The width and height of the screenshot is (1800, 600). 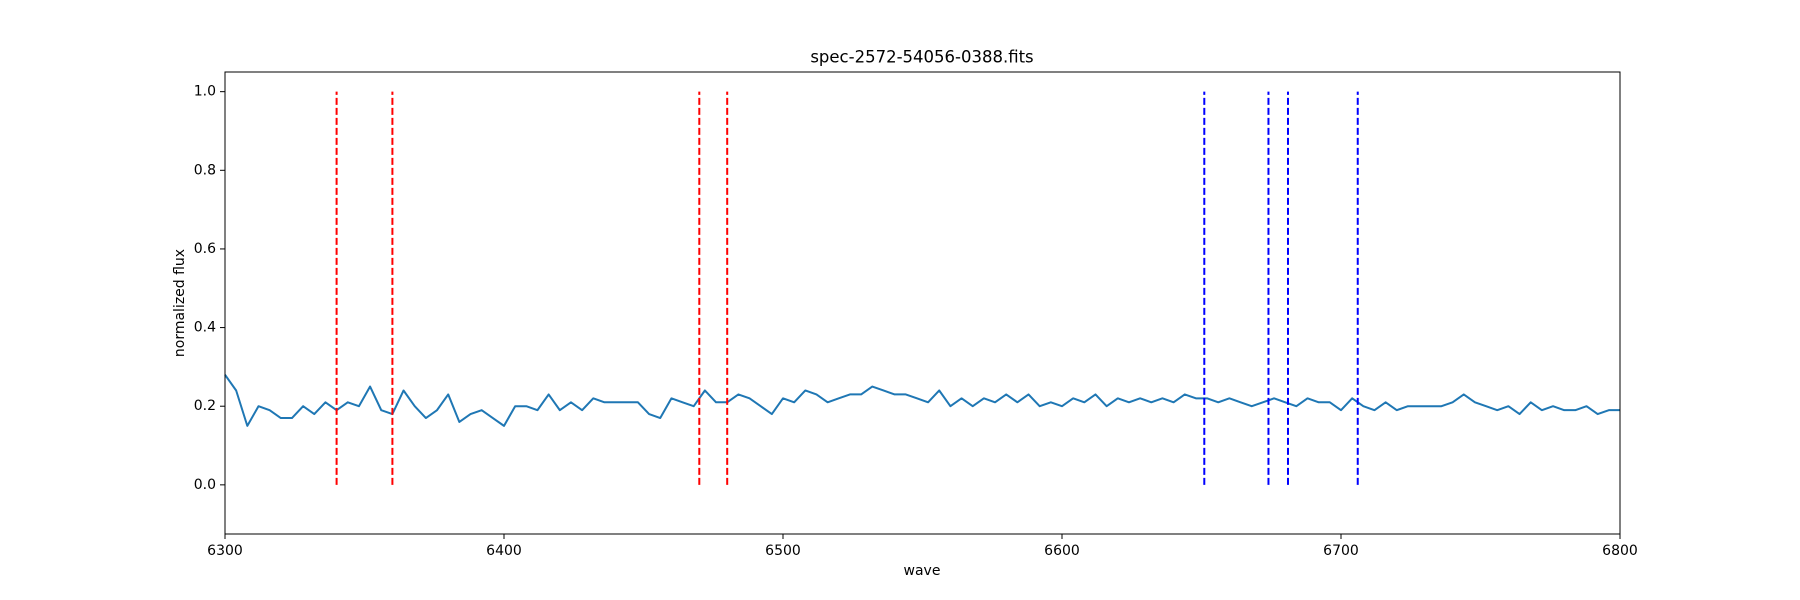 I want to click on y-tick-label: 0.4, so click(x=205, y=328).